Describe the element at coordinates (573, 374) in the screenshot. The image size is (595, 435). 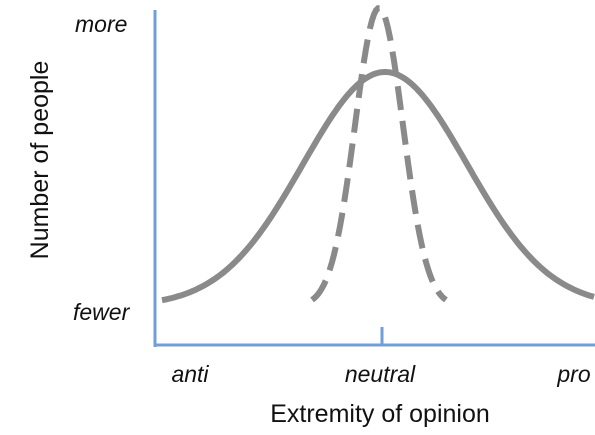
I see `x-right-label: pro` at that location.